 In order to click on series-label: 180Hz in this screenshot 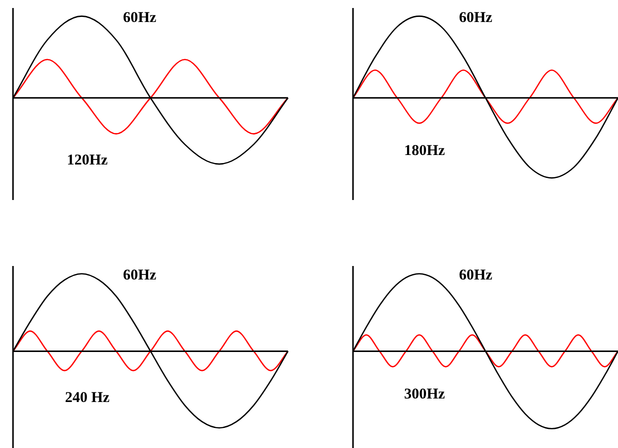, I will do `click(425, 150)`.